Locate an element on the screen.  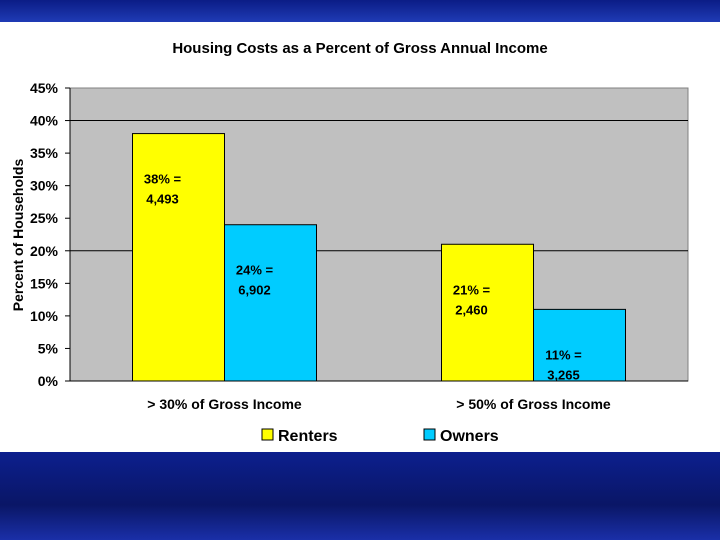
y-tick-label: 0% is located at coordinates (48, 381).